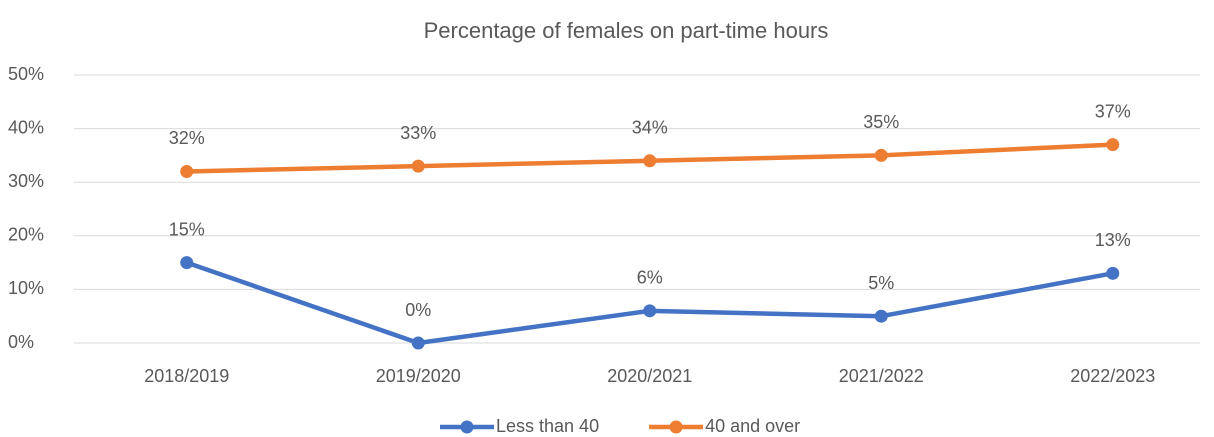 Image resolution: width=1214 pixels, height=437 pixels. Describe the element at coordinates (881, 122) in the screenshot. I see `data-label: 35%` at that location.